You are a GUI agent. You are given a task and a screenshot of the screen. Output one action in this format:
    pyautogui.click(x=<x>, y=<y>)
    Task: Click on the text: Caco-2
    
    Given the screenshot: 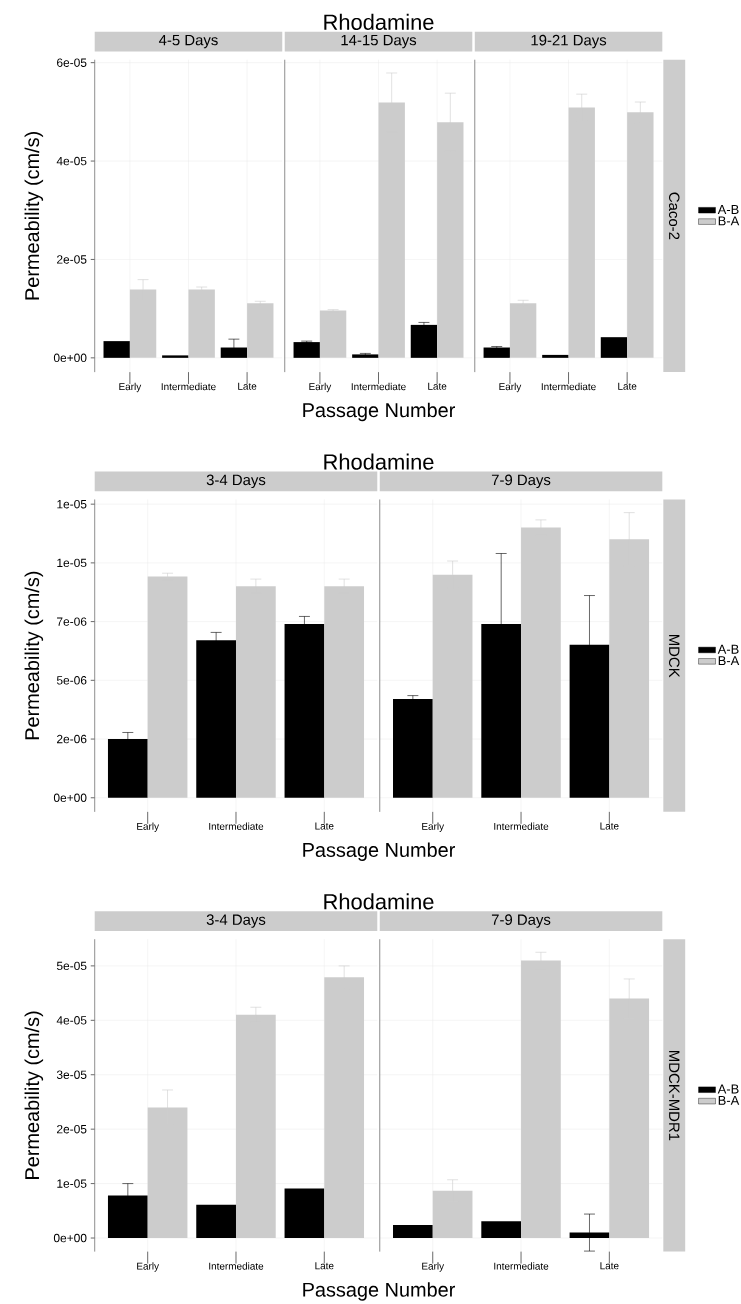 What is the action you would take?
    pyautogui.click(x=674, y=216)
    